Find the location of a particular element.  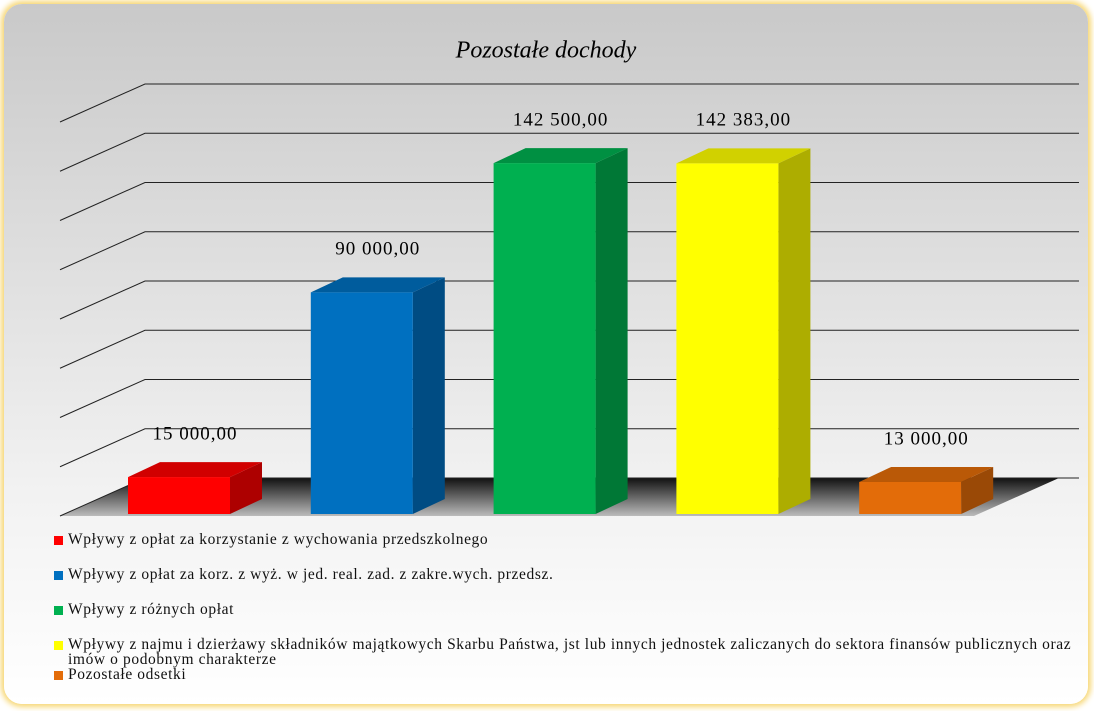

value-label: 142 383,00 is located at coordinates (744, 120).